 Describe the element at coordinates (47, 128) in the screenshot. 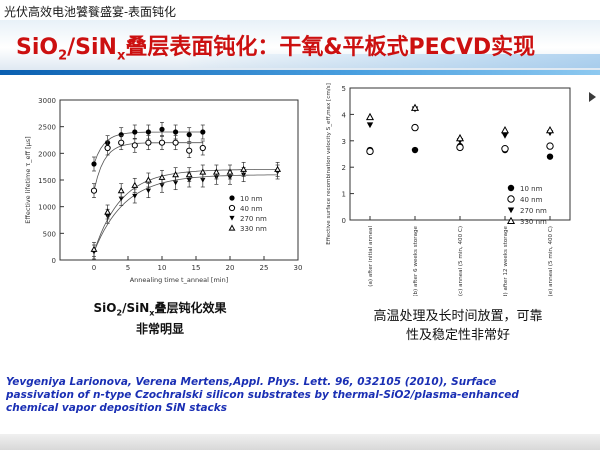

I see `y-tick-label: 2500` at that location.